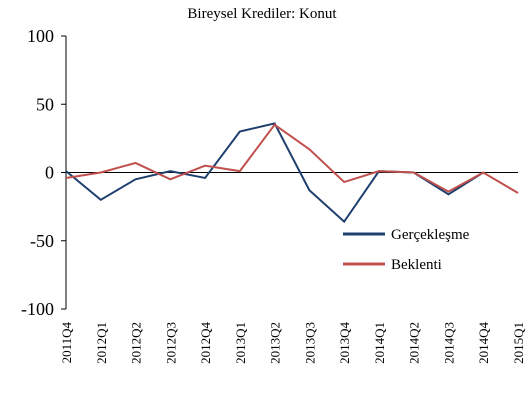 This screenshot has width=532, height=401. I want to click on x-tick-label: 2013Q2, so click(275, 343).